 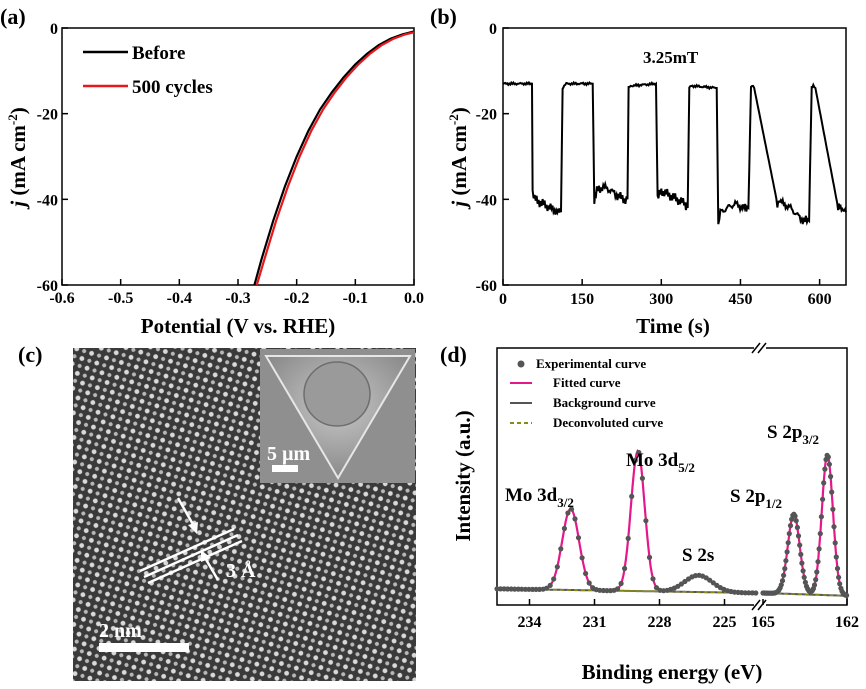 I want to click on legend-label-experimental: Experimental curve, so click(x=591, y=363).